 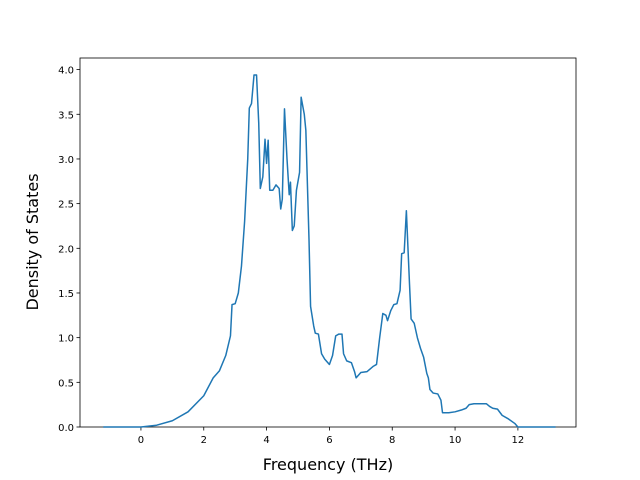 What do you see at coordinates (66, 294) in the screenshot?
I see `y-tick-label: 1.5` at bounding box center [66, 294].